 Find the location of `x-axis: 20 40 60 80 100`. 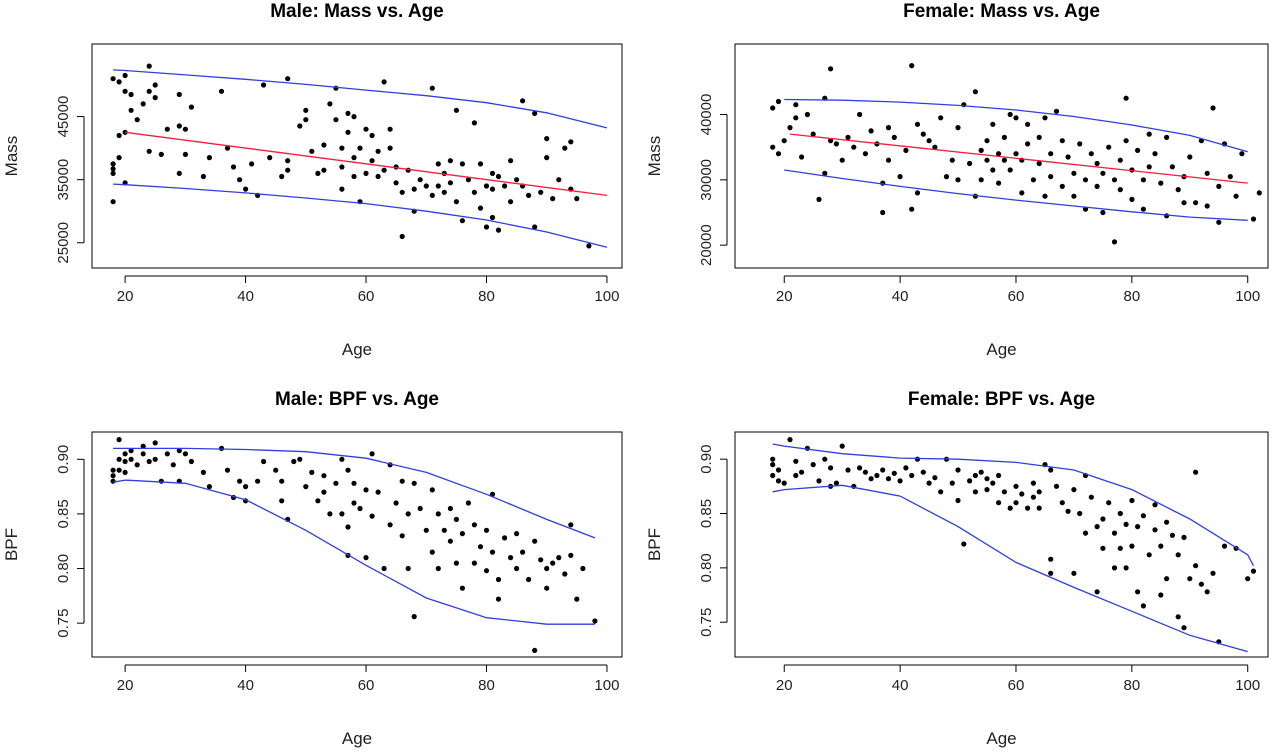

x-axis: 20 40 60 80 100 is located at coordinates (1018, 679).